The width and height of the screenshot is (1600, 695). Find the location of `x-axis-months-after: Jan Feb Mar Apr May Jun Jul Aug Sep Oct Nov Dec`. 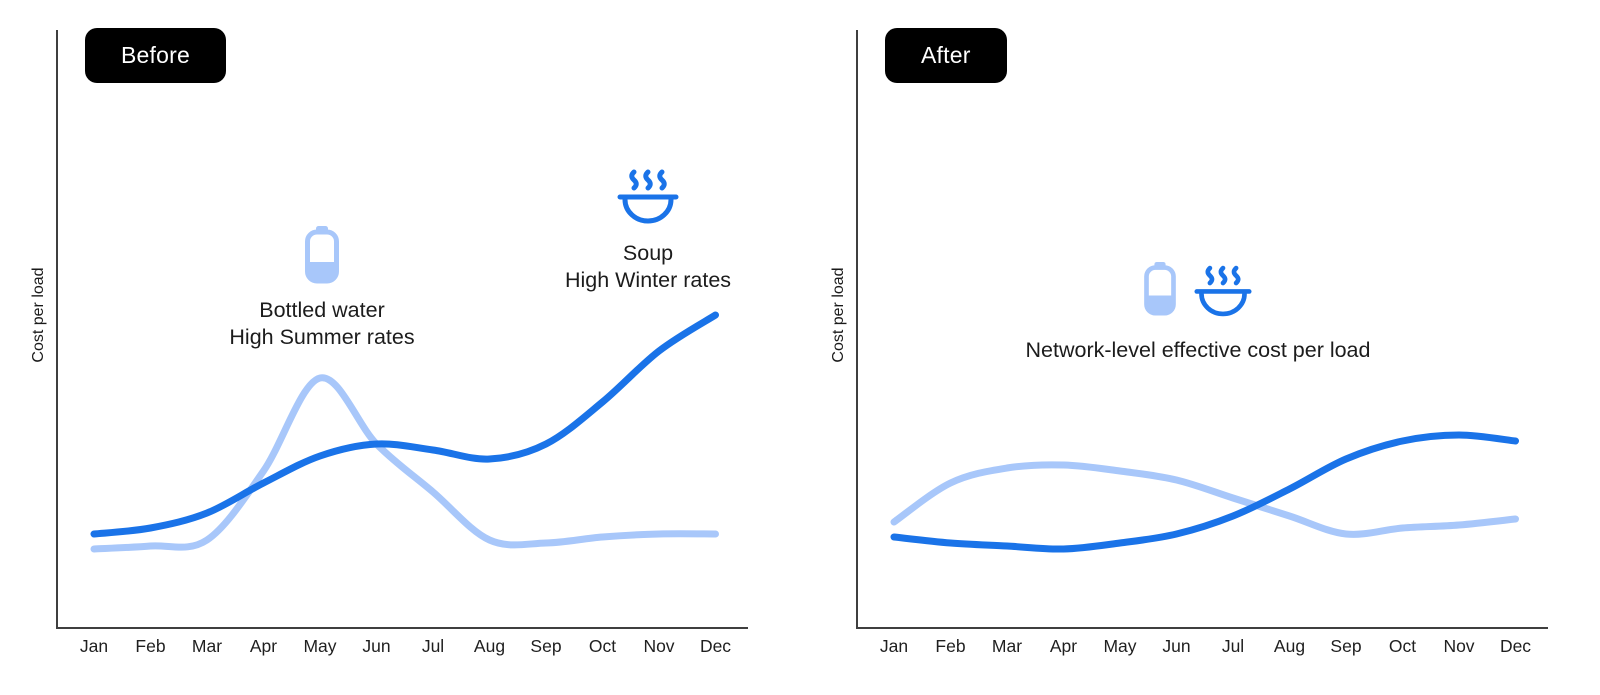

x-axis-months-after: Jan Feb Mar Apr May Jun Jul Aug Sep Oct Nov Dec is located at coordinates (1203, 648).